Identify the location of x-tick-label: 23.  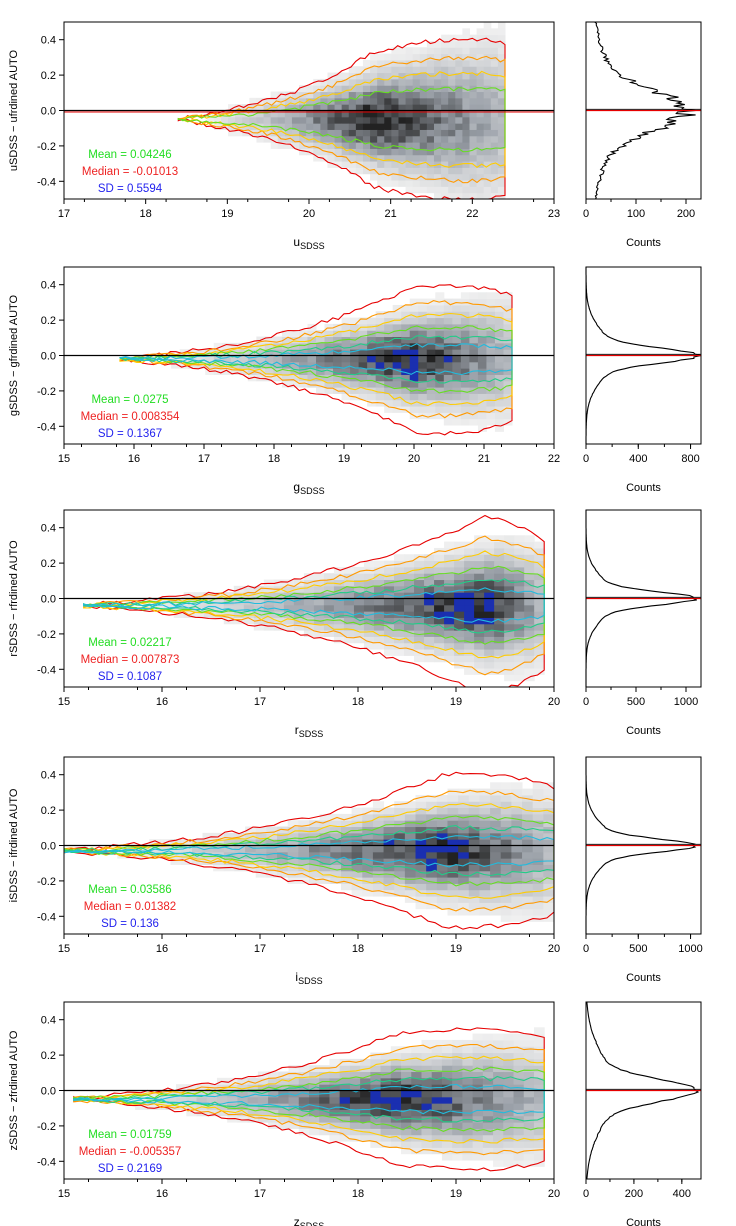
(554, 214).